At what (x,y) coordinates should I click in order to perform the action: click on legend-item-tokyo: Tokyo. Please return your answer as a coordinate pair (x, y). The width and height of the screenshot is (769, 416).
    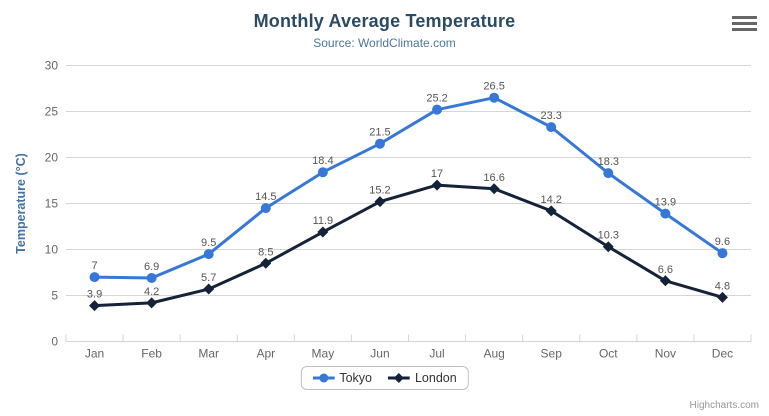
    Looking at the image, I should click on (342, 378).